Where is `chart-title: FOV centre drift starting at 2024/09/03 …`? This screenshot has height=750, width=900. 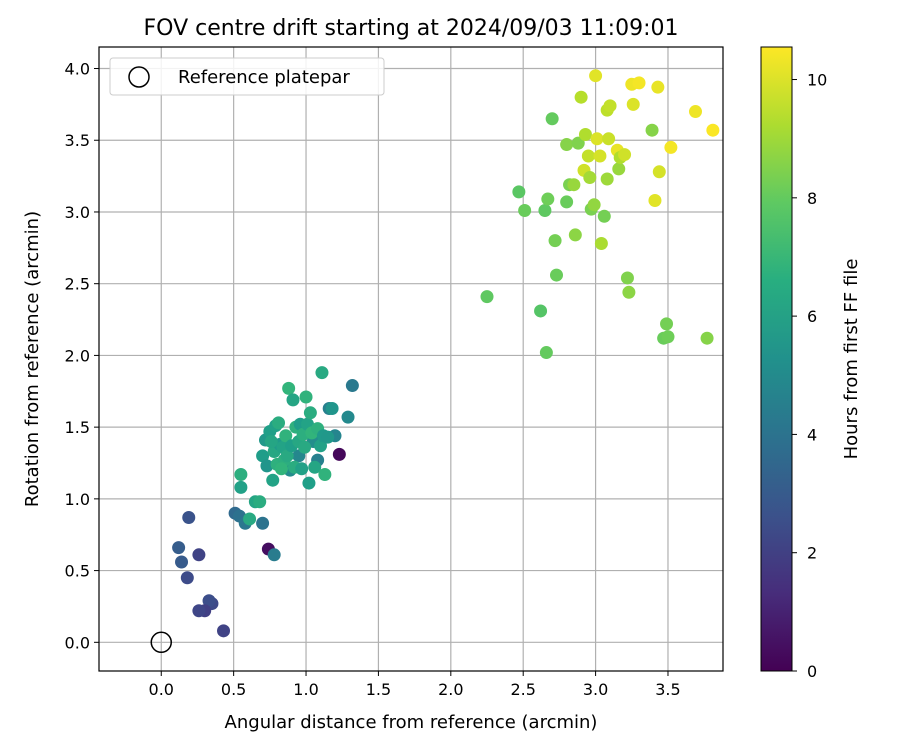
chart-title: FOV centre drift starting at 2024/09/03 … is located at coordinates (411, 28).